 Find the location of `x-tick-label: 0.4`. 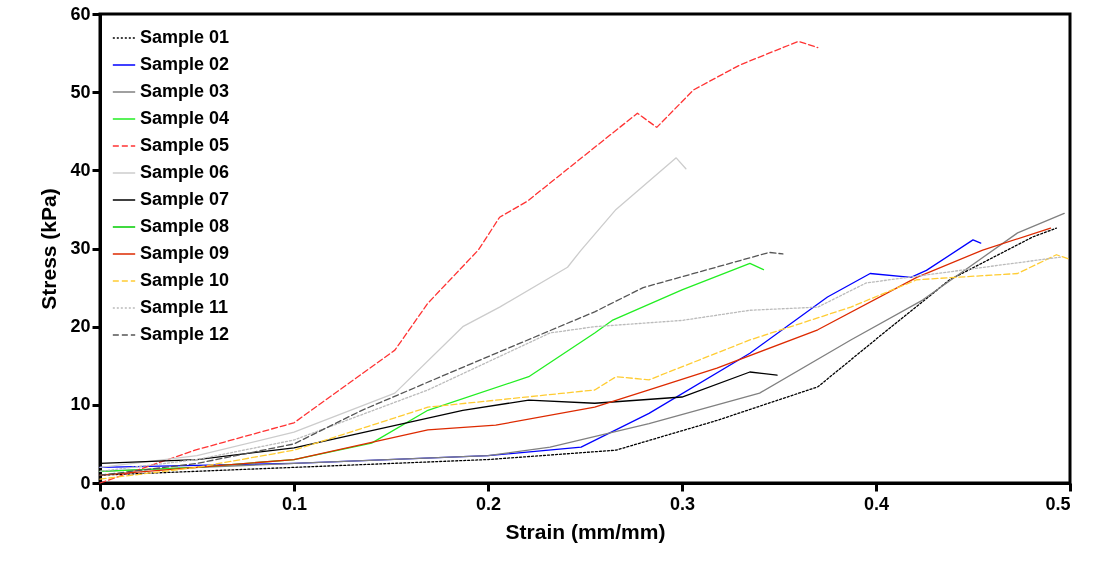

x-tick-label: 0.4 is located at coordinates (876, 503).